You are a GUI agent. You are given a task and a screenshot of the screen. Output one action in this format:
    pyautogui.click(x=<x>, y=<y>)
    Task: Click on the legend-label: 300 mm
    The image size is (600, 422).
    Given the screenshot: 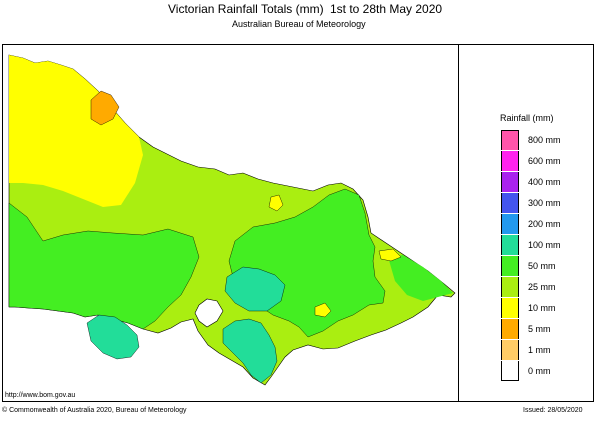 What is the action you would take?
    pyautogui.click(x=544, y=203)
    